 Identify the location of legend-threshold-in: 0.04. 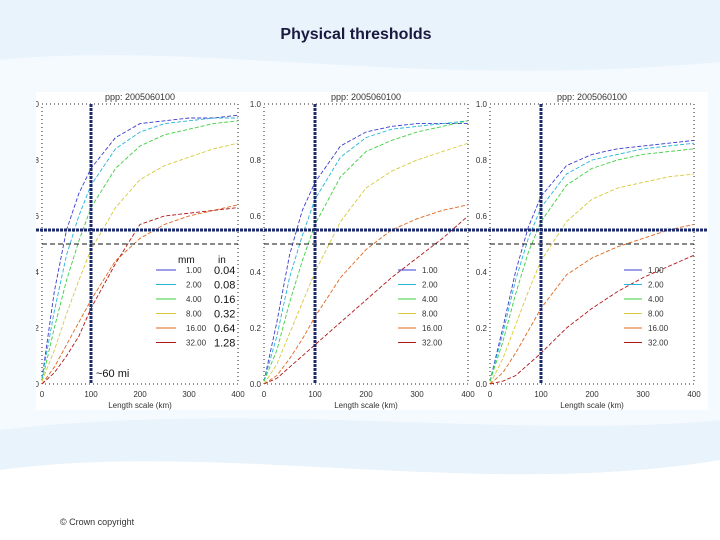
(224, 271).